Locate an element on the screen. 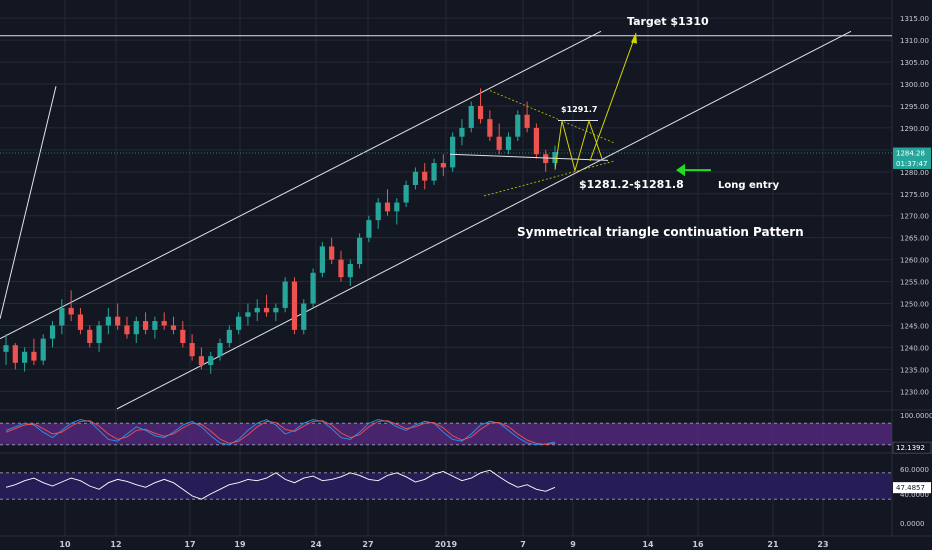  channel-line is located at coordinates (28, 203).